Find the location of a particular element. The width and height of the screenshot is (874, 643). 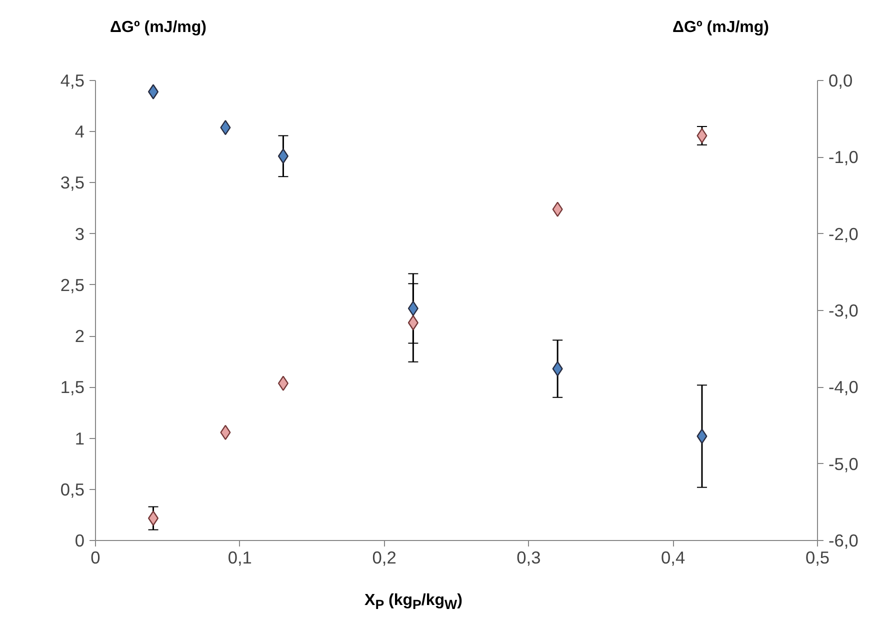

y-tick-label: 3 is located at coordinates (79, 234).